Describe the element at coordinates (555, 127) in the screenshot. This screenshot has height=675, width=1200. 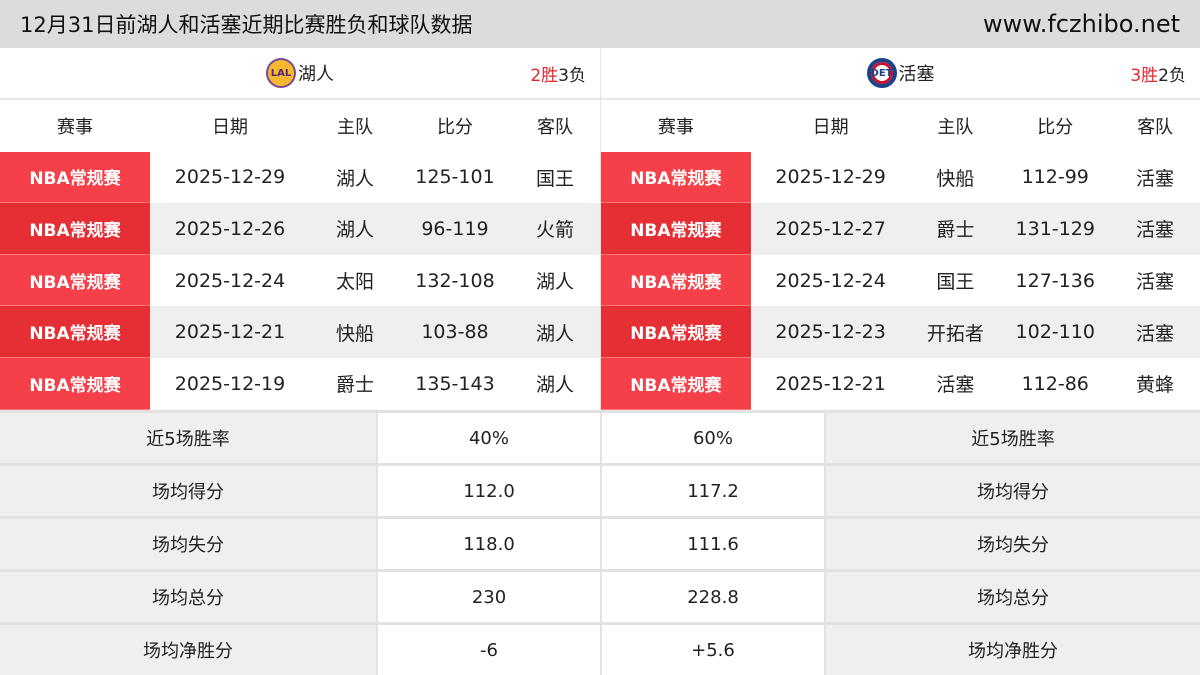
I see `column-header: 客队` at that location.